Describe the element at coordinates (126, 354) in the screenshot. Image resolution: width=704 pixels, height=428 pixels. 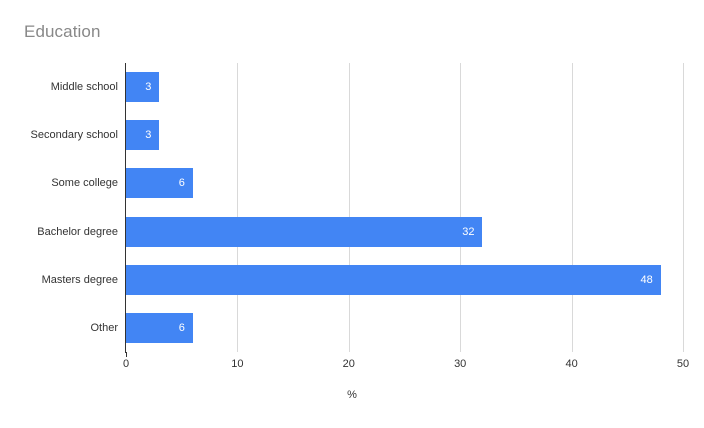
I see `x-tick-mark` at that location.